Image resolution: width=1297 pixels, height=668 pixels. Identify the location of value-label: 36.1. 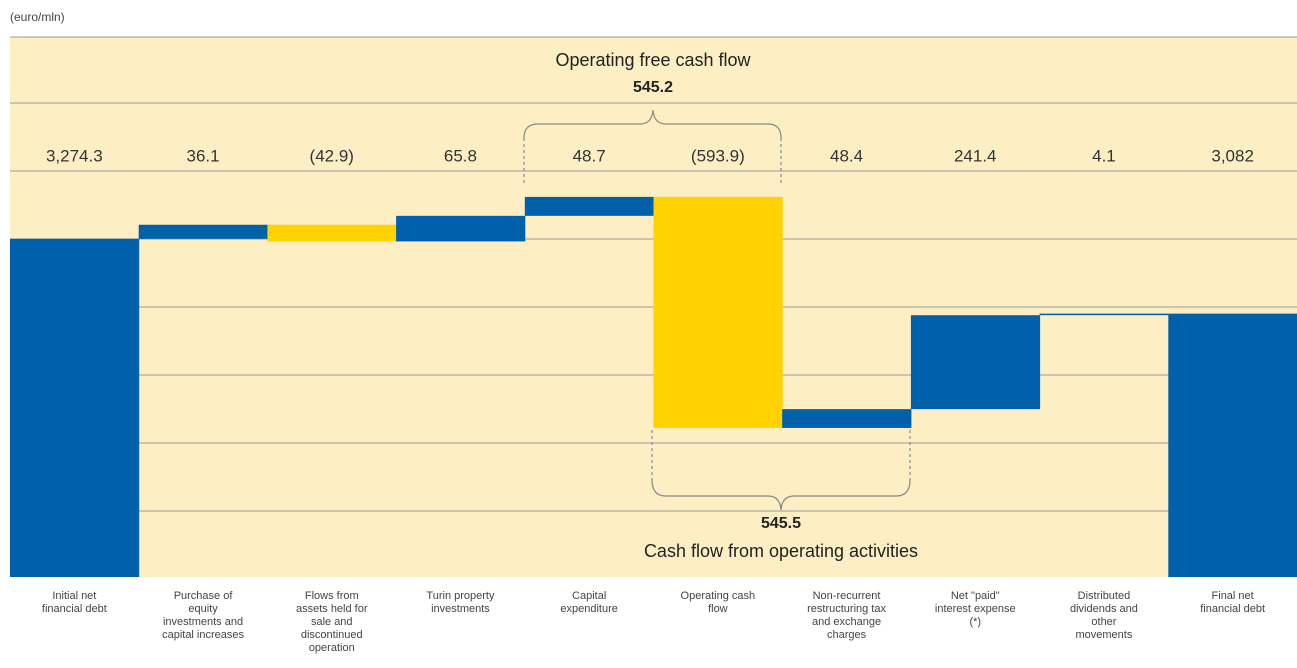
(203, 155).